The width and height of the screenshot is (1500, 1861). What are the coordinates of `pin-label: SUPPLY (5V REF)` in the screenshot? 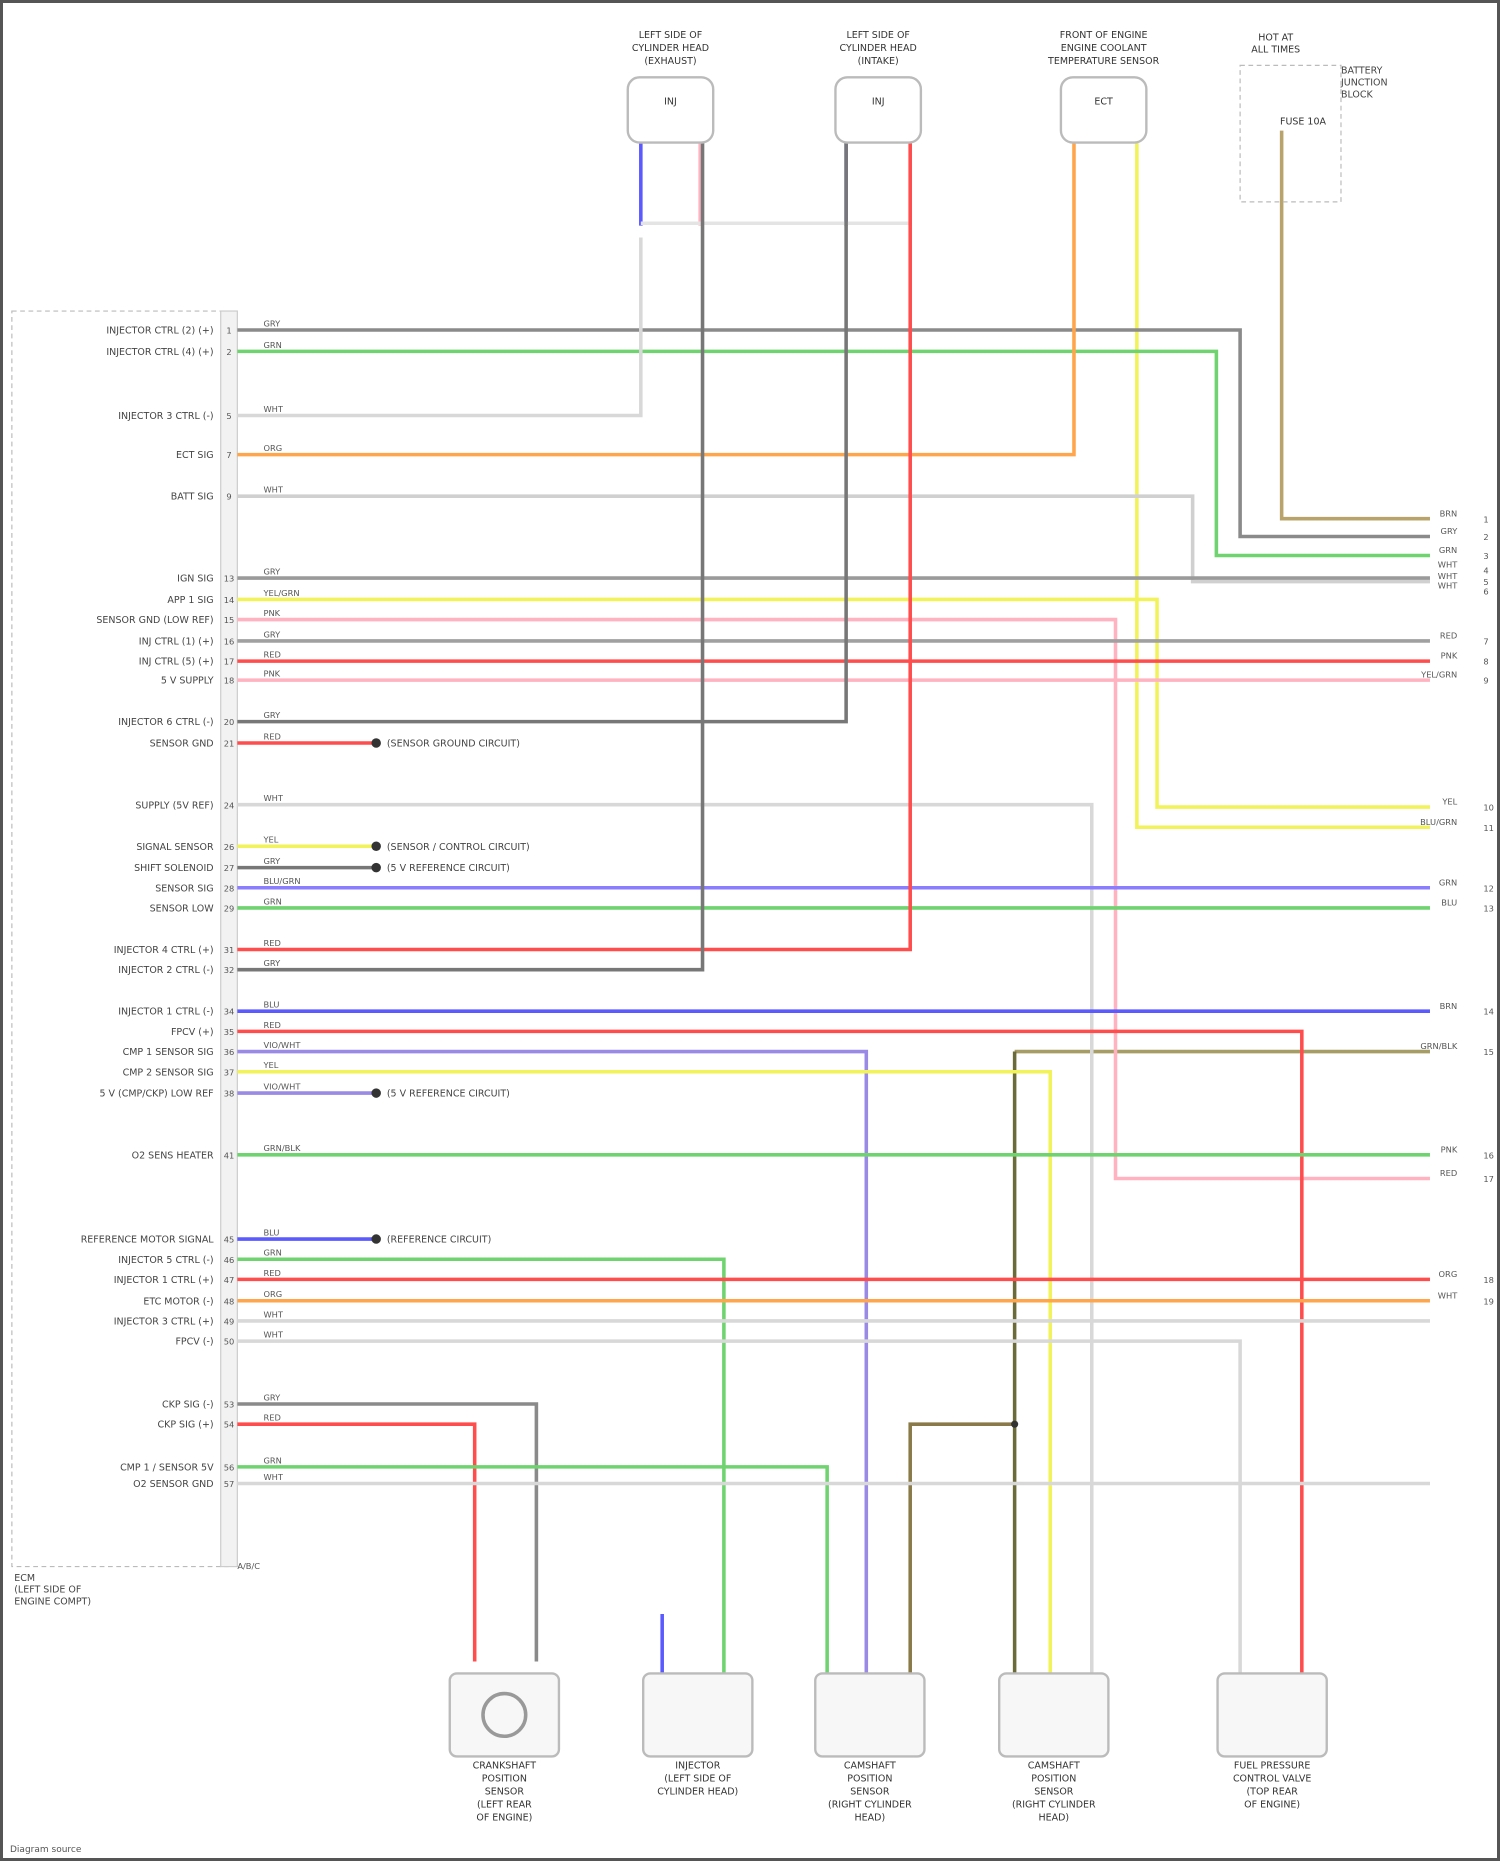 It's located at (174, 805).